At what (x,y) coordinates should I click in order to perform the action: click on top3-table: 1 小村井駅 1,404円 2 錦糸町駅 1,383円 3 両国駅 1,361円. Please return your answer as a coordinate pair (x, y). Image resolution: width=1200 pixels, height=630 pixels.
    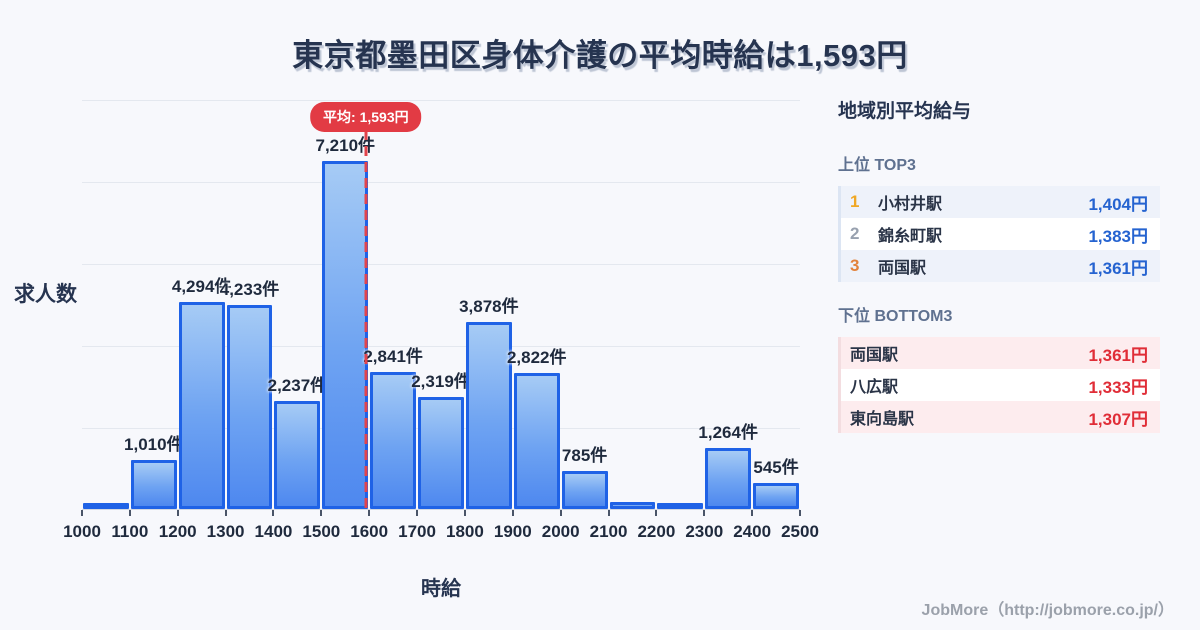
    Looking at the image, I should click on (999, 234).